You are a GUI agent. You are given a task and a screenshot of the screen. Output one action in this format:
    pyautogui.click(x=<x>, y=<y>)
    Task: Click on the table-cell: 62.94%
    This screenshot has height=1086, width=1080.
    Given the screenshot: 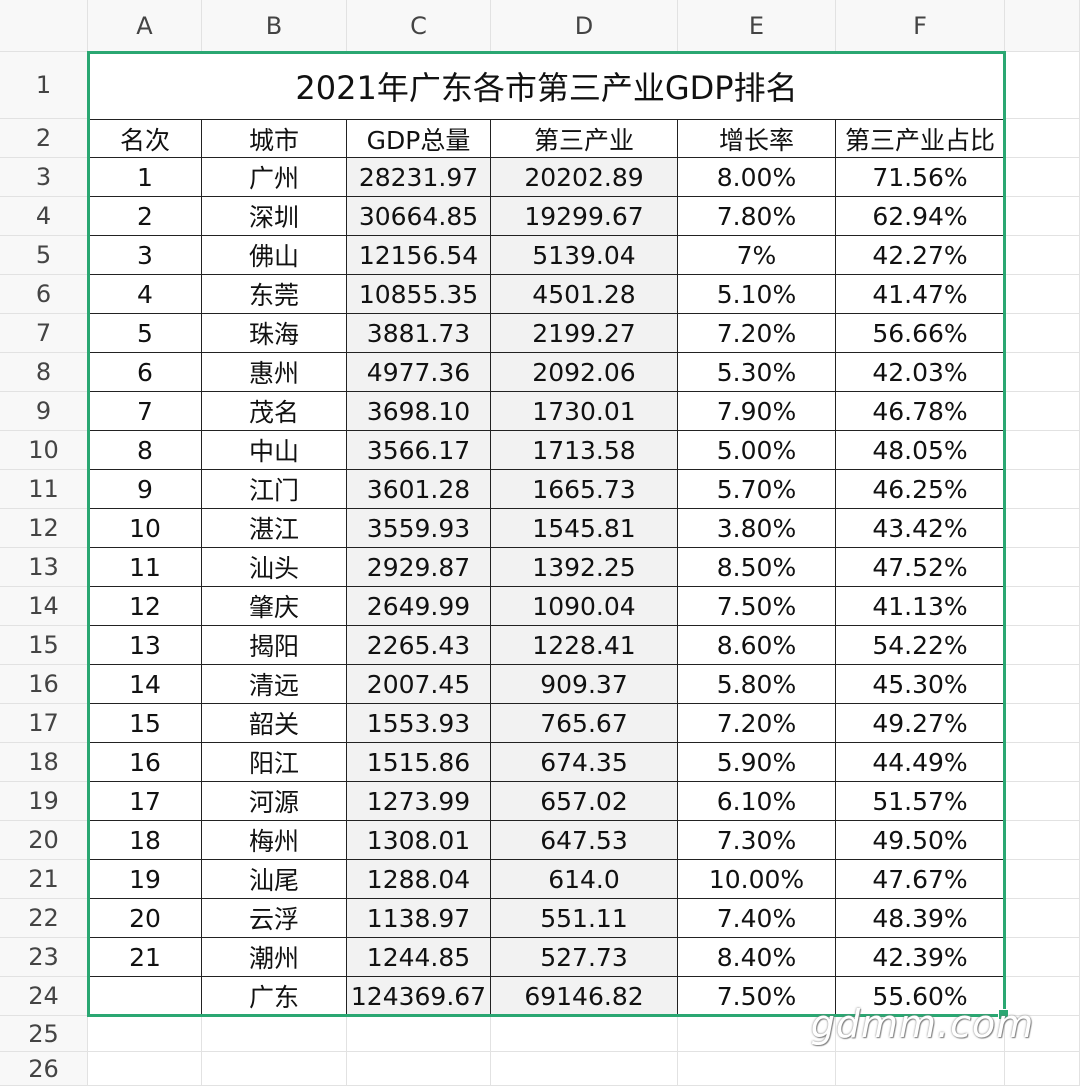 What is the action you would take?
    pyautogui.click(x=920, y=216)
    